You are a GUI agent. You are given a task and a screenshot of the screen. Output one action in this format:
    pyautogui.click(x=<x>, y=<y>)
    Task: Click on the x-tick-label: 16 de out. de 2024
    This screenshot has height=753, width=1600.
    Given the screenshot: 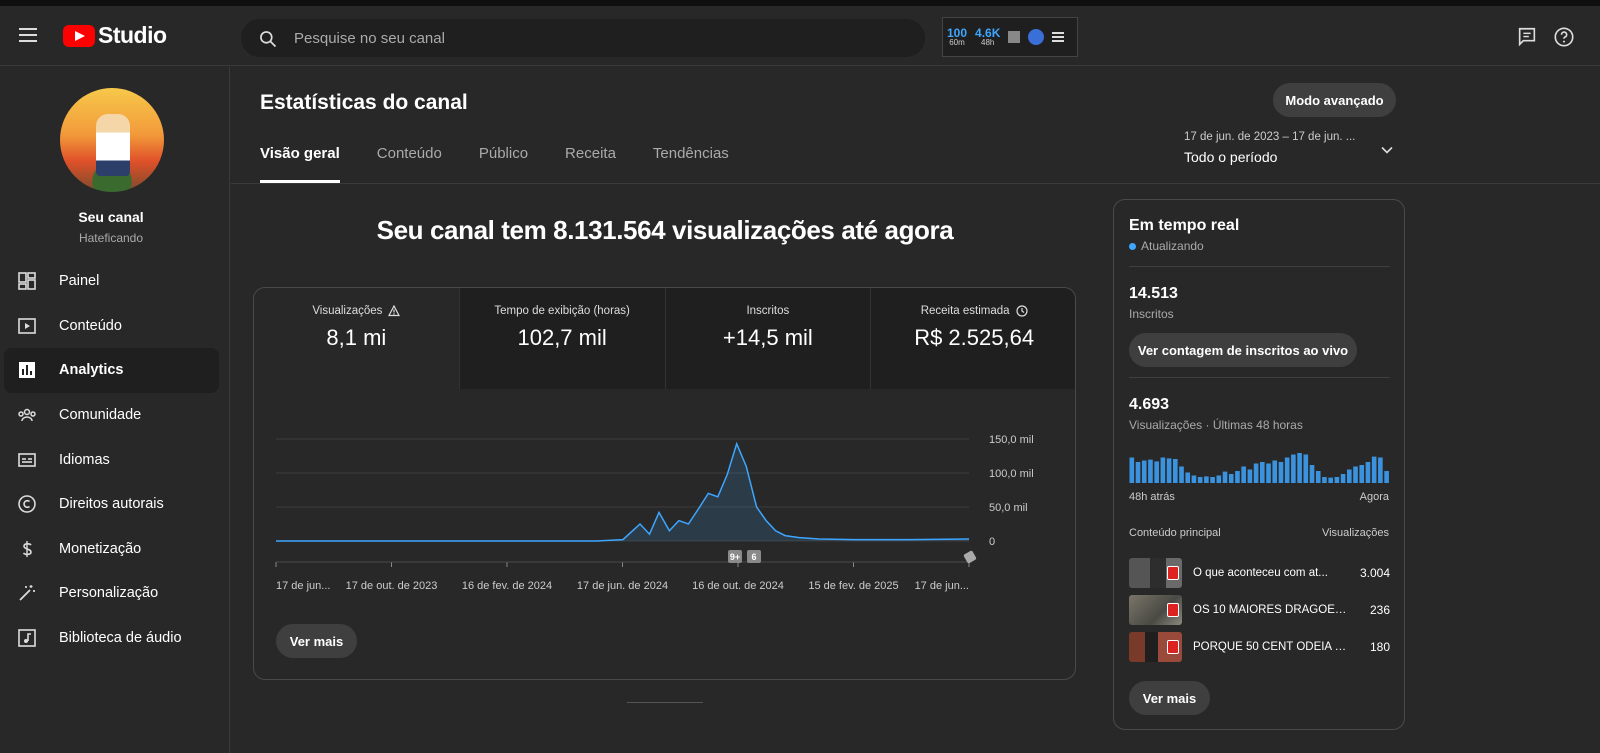 What is the action you would take?
    pyautogui.click(x=738, y=586)
    